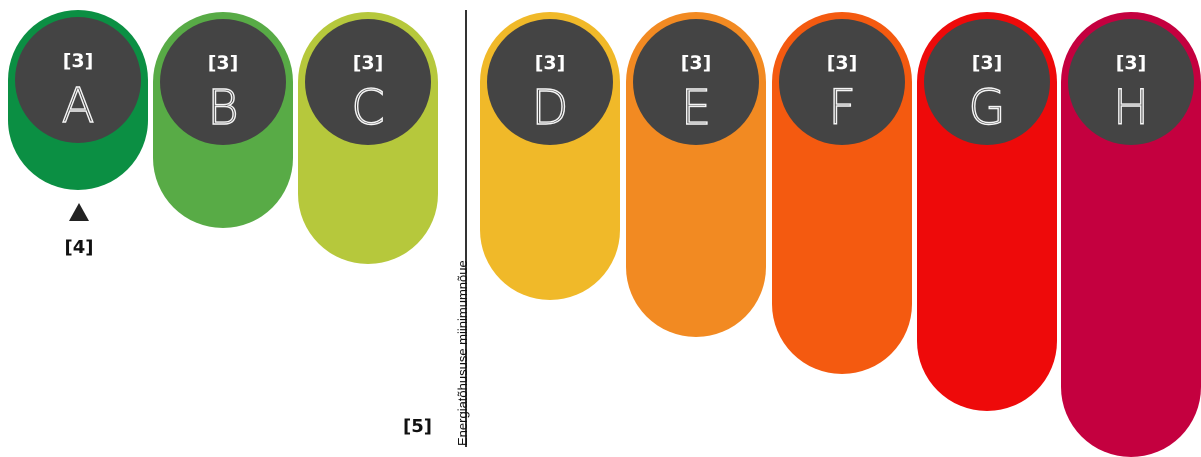  What do you see at coordinates (842, 63) in the screenshot?
I see `class-code-f: [3]` at bounding box center [842, 63].